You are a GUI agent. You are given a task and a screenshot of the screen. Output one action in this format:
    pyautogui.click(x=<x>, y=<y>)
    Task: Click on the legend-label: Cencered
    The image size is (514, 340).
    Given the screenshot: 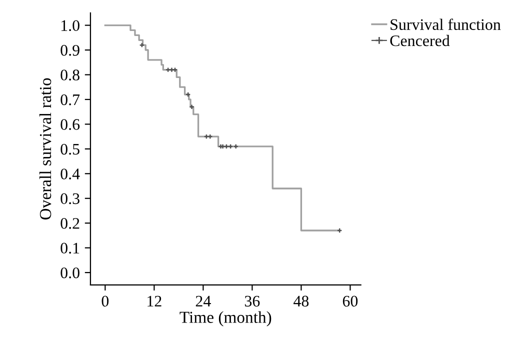 What is the action you would take?
    pyautogui.click(x=420, y=40)
    